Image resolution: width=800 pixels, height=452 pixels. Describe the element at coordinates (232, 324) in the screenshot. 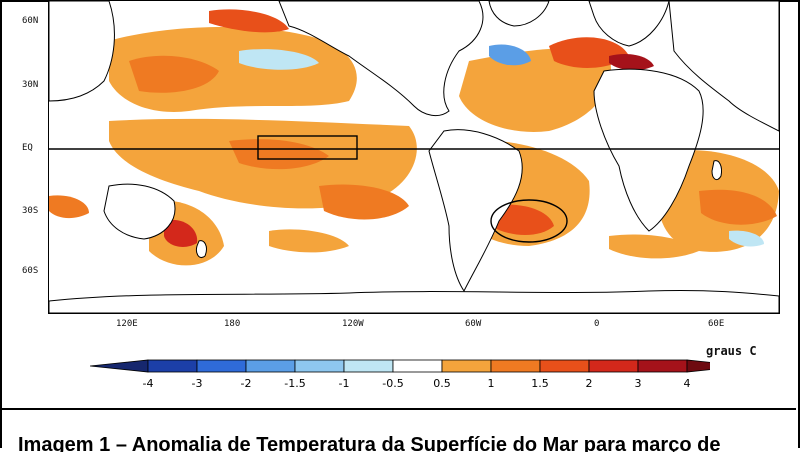

I see `lon-label-180: 180` at that location.